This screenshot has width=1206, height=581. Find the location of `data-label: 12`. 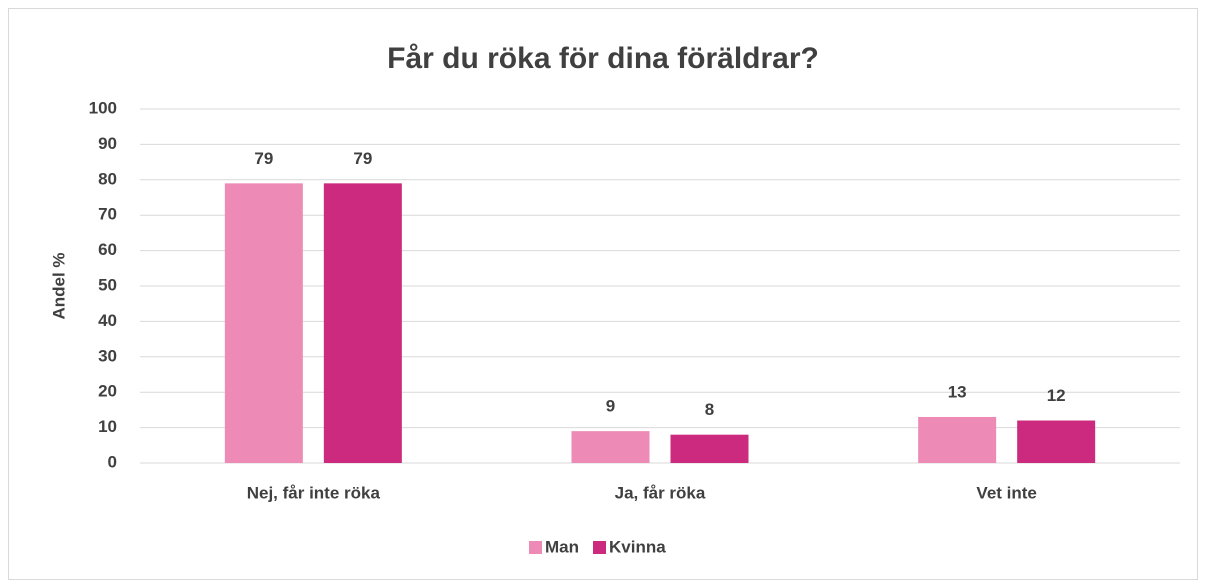

data-label: 12 is located at coordinates (1056, 395).